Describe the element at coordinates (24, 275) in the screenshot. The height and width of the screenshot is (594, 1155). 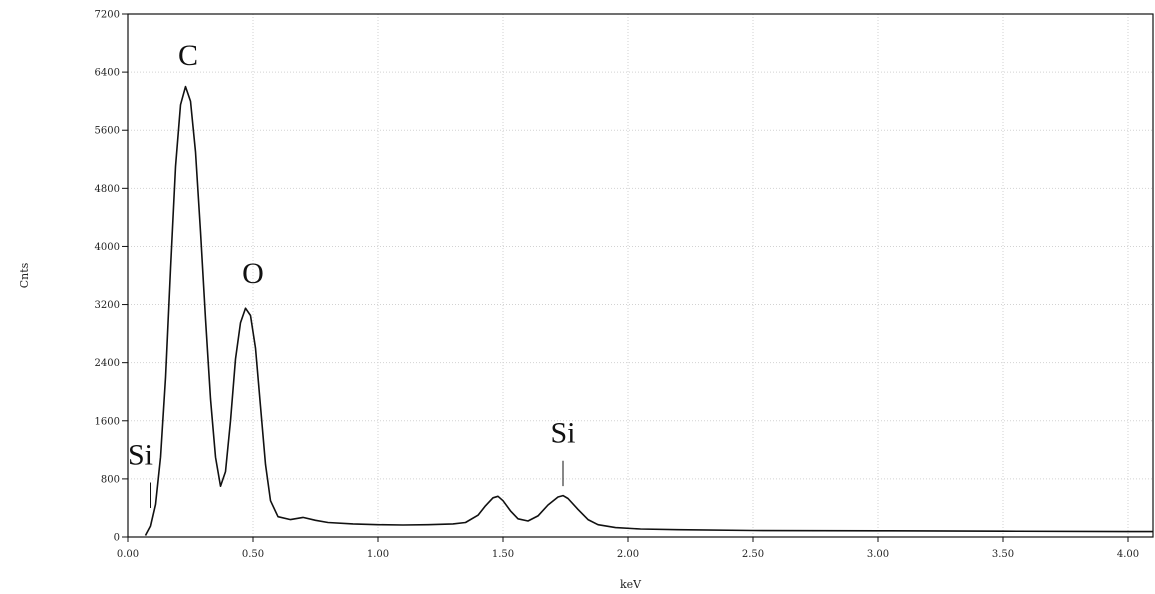
I see `y-axis-title: Cnts` at that location.